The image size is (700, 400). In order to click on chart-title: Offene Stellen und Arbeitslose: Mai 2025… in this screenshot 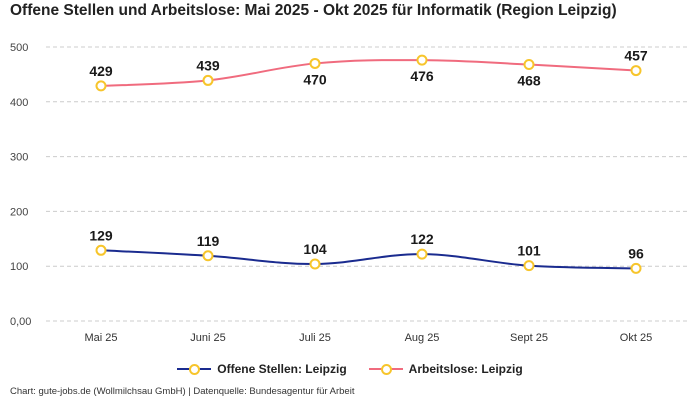, I will do `click(313, 10)`.